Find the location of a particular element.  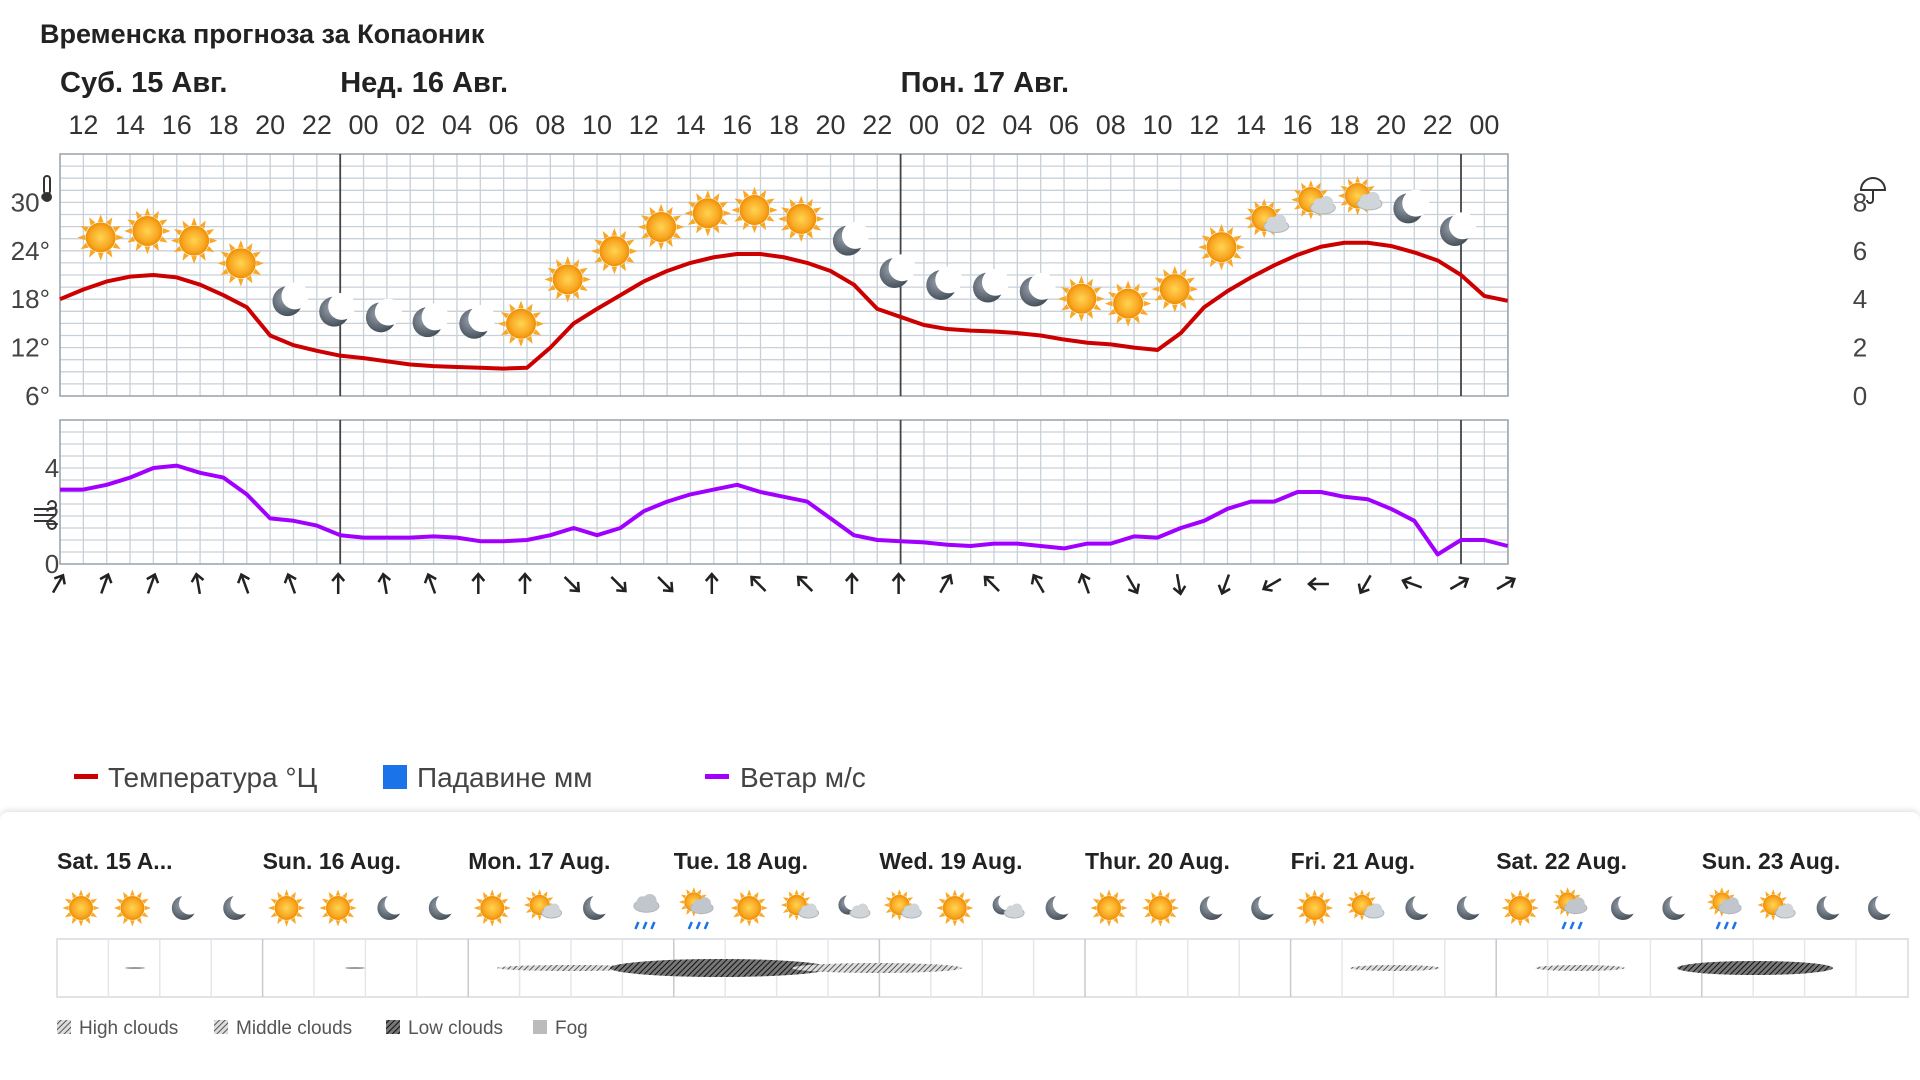

daily-forecast-day-label: Sun. 23 Aug. is located at coordinates (1771, 861).